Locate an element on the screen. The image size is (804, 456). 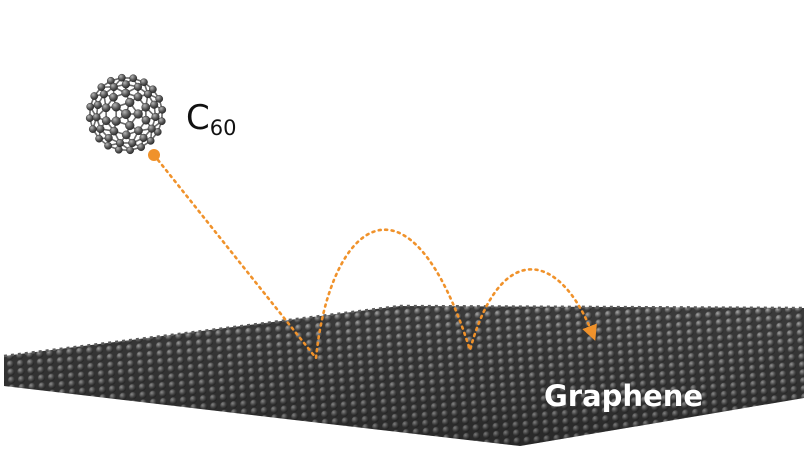
molecule-label: C60 is located at coordinates (211, 119).